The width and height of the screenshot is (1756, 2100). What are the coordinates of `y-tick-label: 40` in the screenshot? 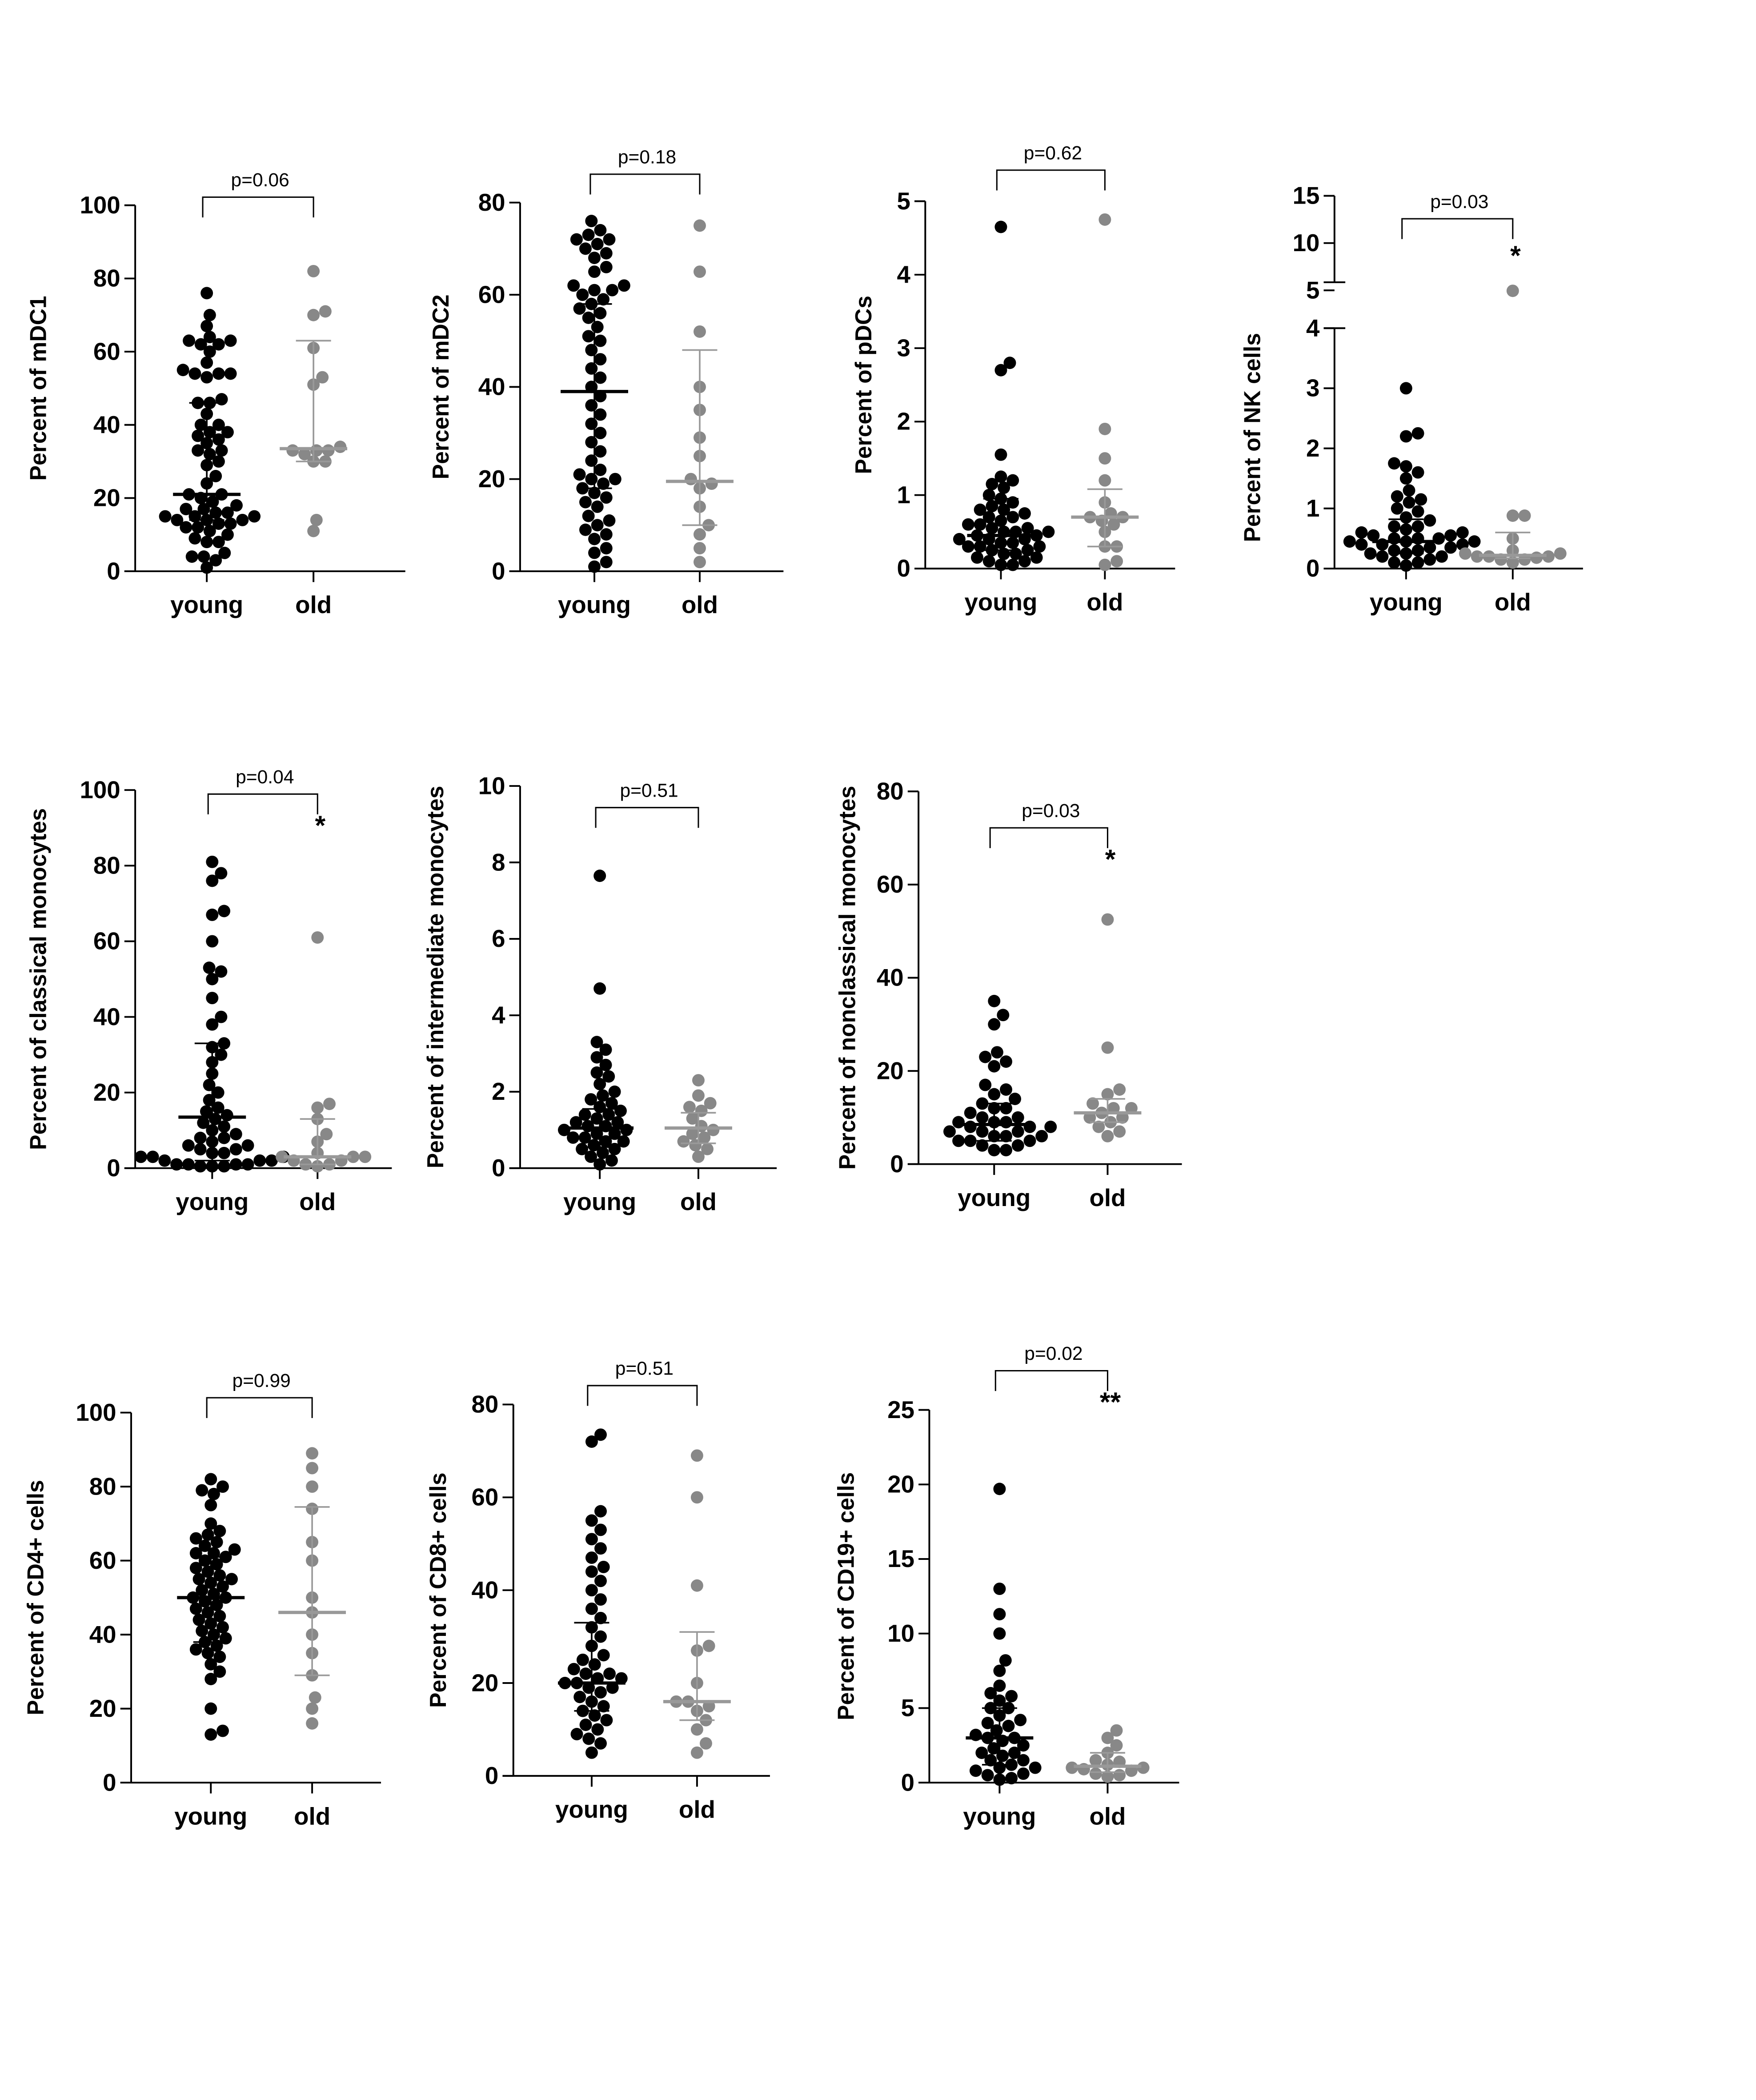 It's located at (486, 1589).